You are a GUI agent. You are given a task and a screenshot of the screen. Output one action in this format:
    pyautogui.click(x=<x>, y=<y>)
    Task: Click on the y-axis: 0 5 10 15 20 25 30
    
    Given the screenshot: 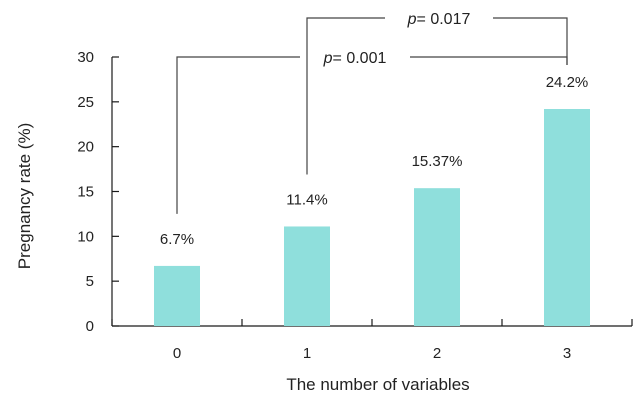 What is the action you would take?
    pyautogui.click(x=98, y=192)
    